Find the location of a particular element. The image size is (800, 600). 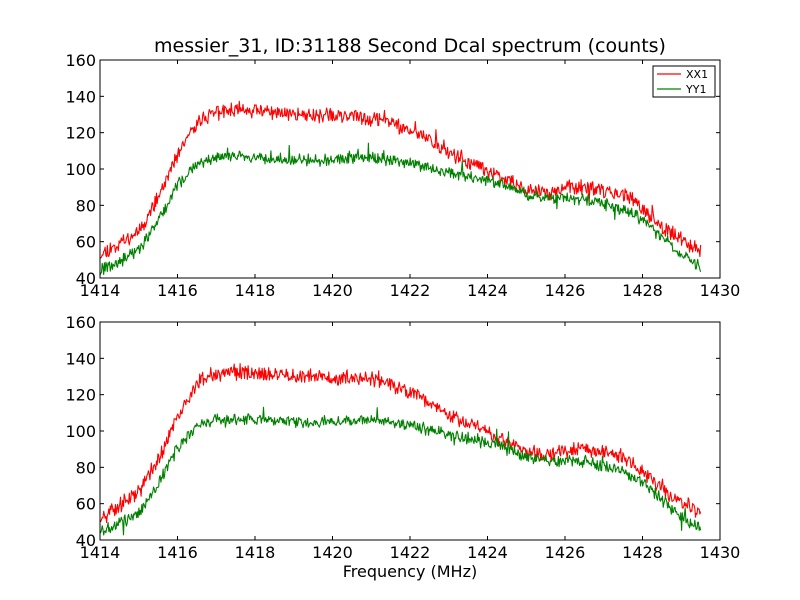

x-axis-label: Frequency (MHz) is located at coordinates (410, 571).